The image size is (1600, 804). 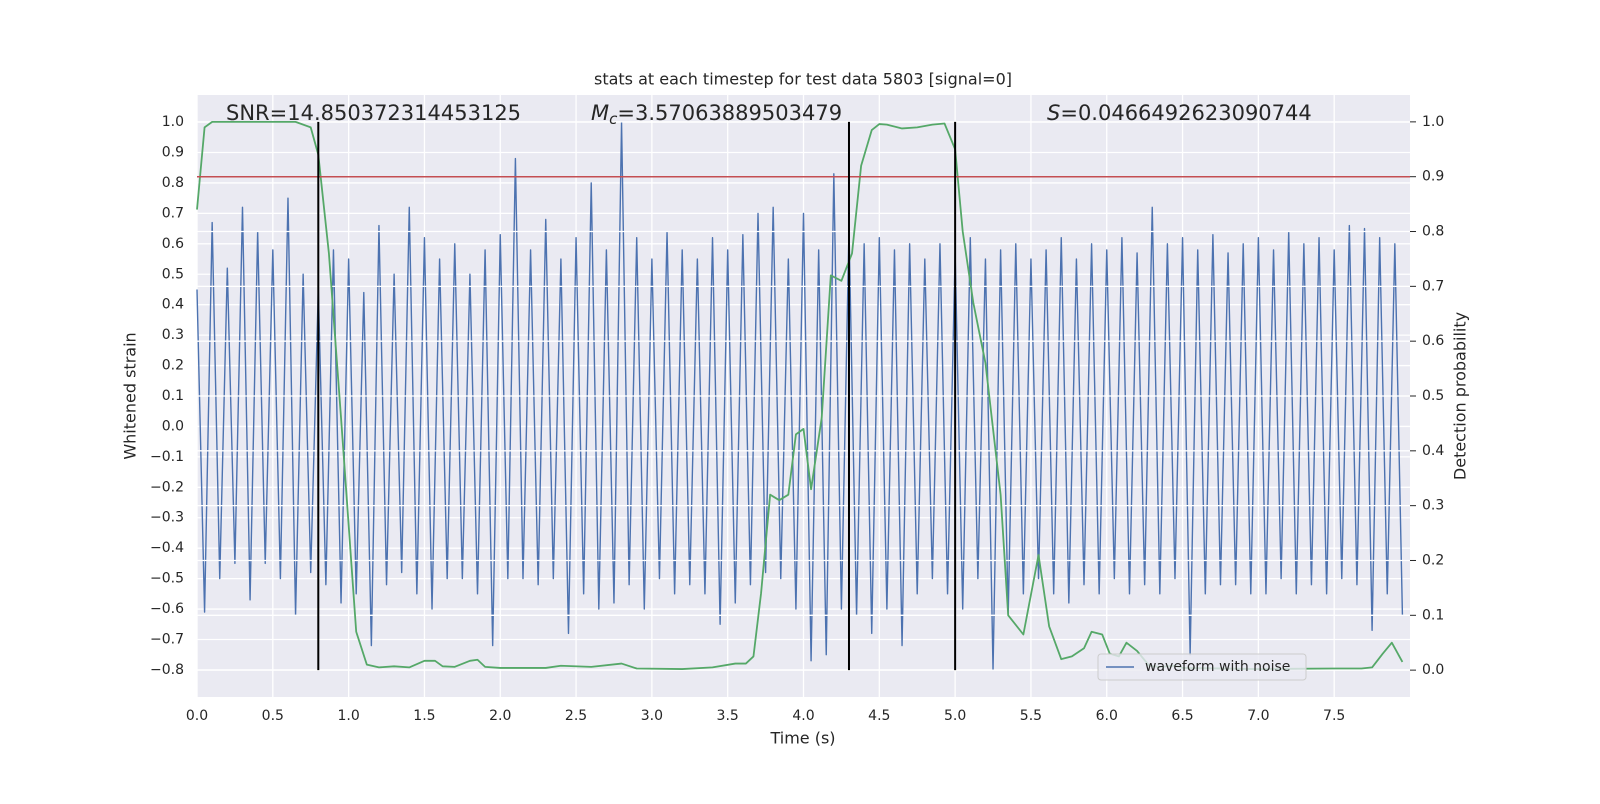 I want to click on x-tick-label: 0.5, so click(x=273, y=716).